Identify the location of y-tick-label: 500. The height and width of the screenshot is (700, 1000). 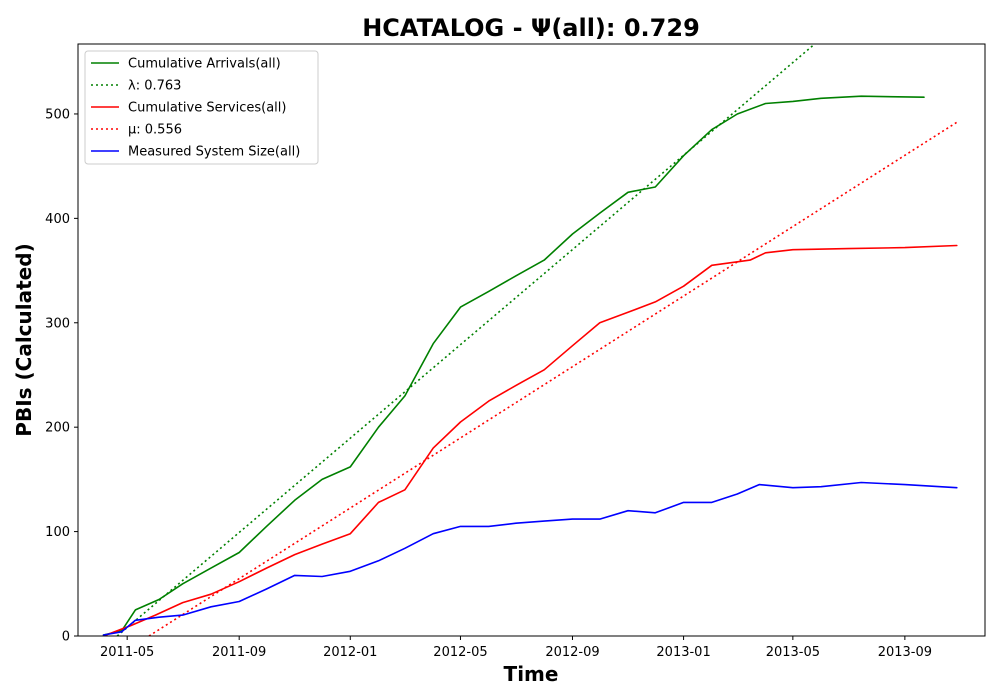
(57, 114).